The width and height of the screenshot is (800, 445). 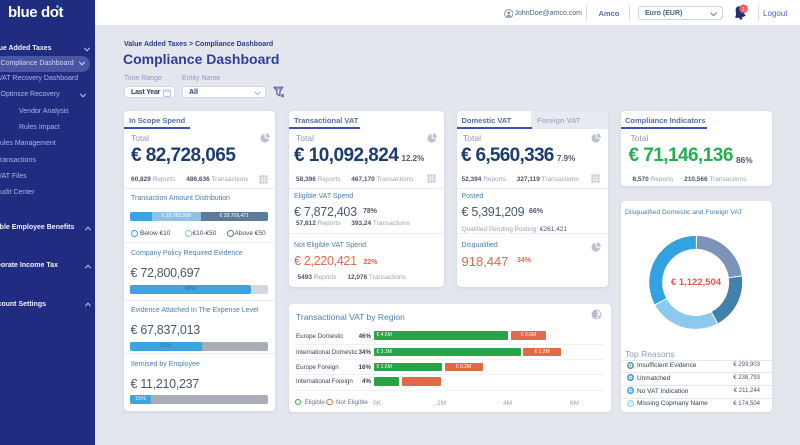 I want to click on svg-text: 1, so click(x=743, y=10).